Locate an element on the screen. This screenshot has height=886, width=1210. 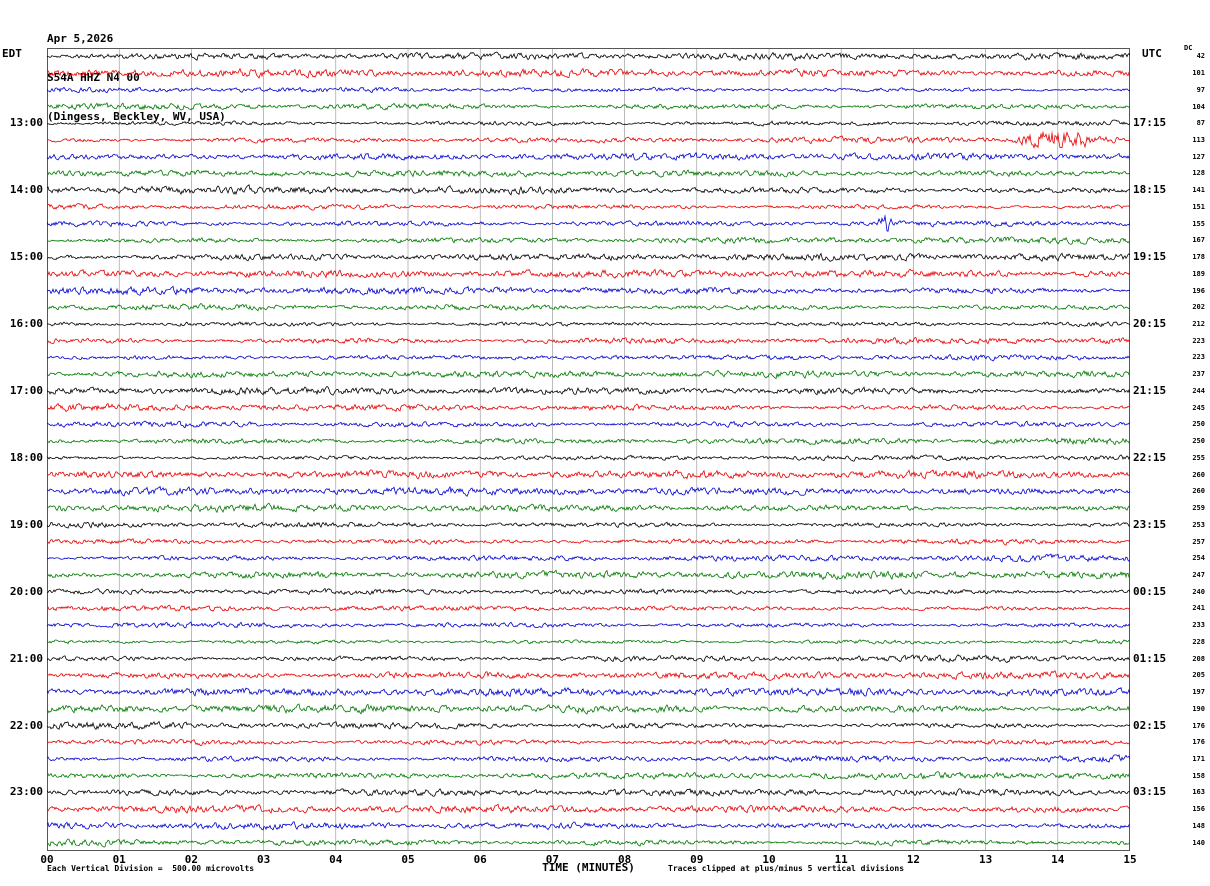
x-axis-label: TIME (MINUTES) is located at coordinates (588, 867).